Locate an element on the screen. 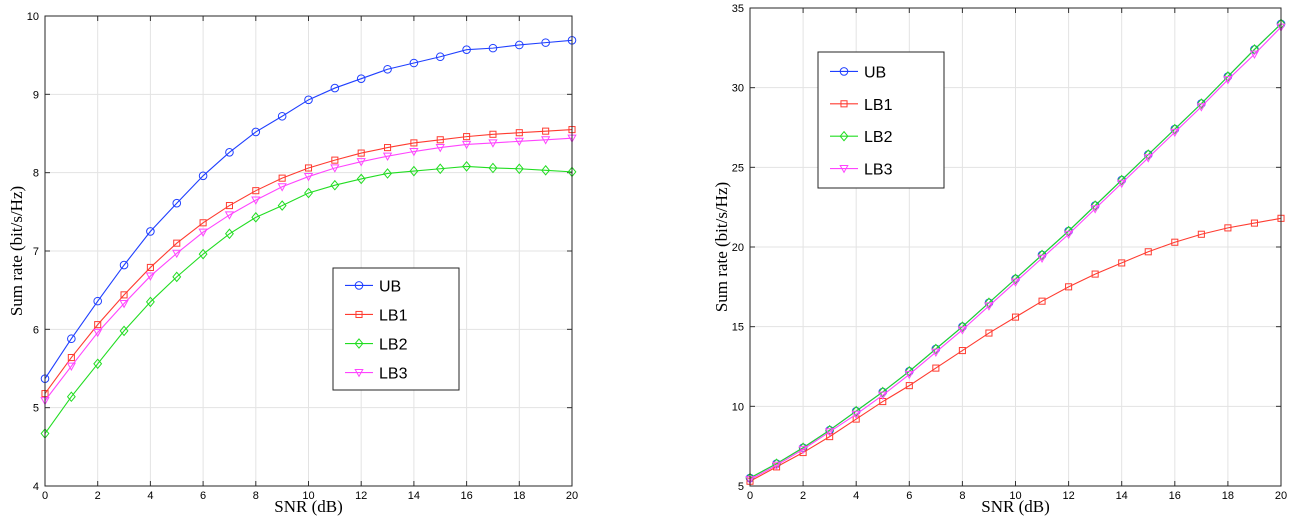 This screenshot has width=1295, height=521. legend: UB LB1 LB2 LB3 is located at coordinates (396, 329).